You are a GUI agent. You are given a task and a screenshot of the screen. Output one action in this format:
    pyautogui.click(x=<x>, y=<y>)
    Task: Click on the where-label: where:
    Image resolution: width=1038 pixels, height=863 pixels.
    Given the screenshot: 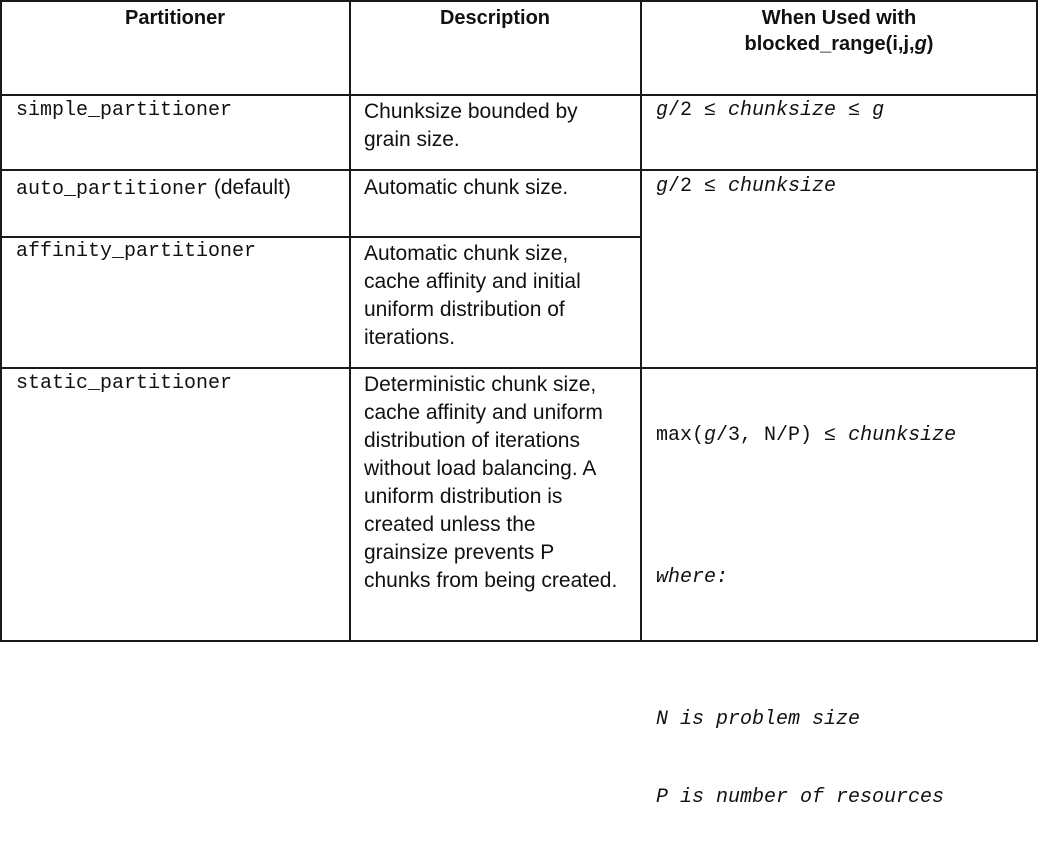 What is the action you would take?
    pyautogui.click(x=692, y=577)
    